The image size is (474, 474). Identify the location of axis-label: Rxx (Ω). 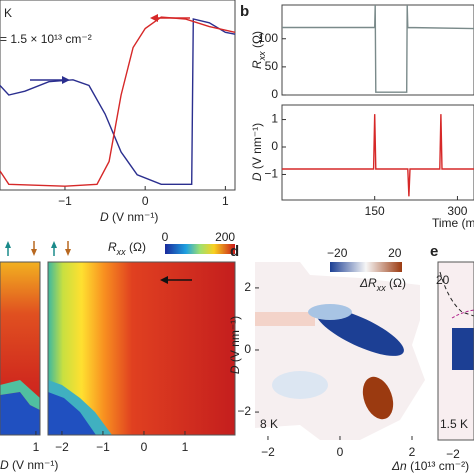
(258, 50).